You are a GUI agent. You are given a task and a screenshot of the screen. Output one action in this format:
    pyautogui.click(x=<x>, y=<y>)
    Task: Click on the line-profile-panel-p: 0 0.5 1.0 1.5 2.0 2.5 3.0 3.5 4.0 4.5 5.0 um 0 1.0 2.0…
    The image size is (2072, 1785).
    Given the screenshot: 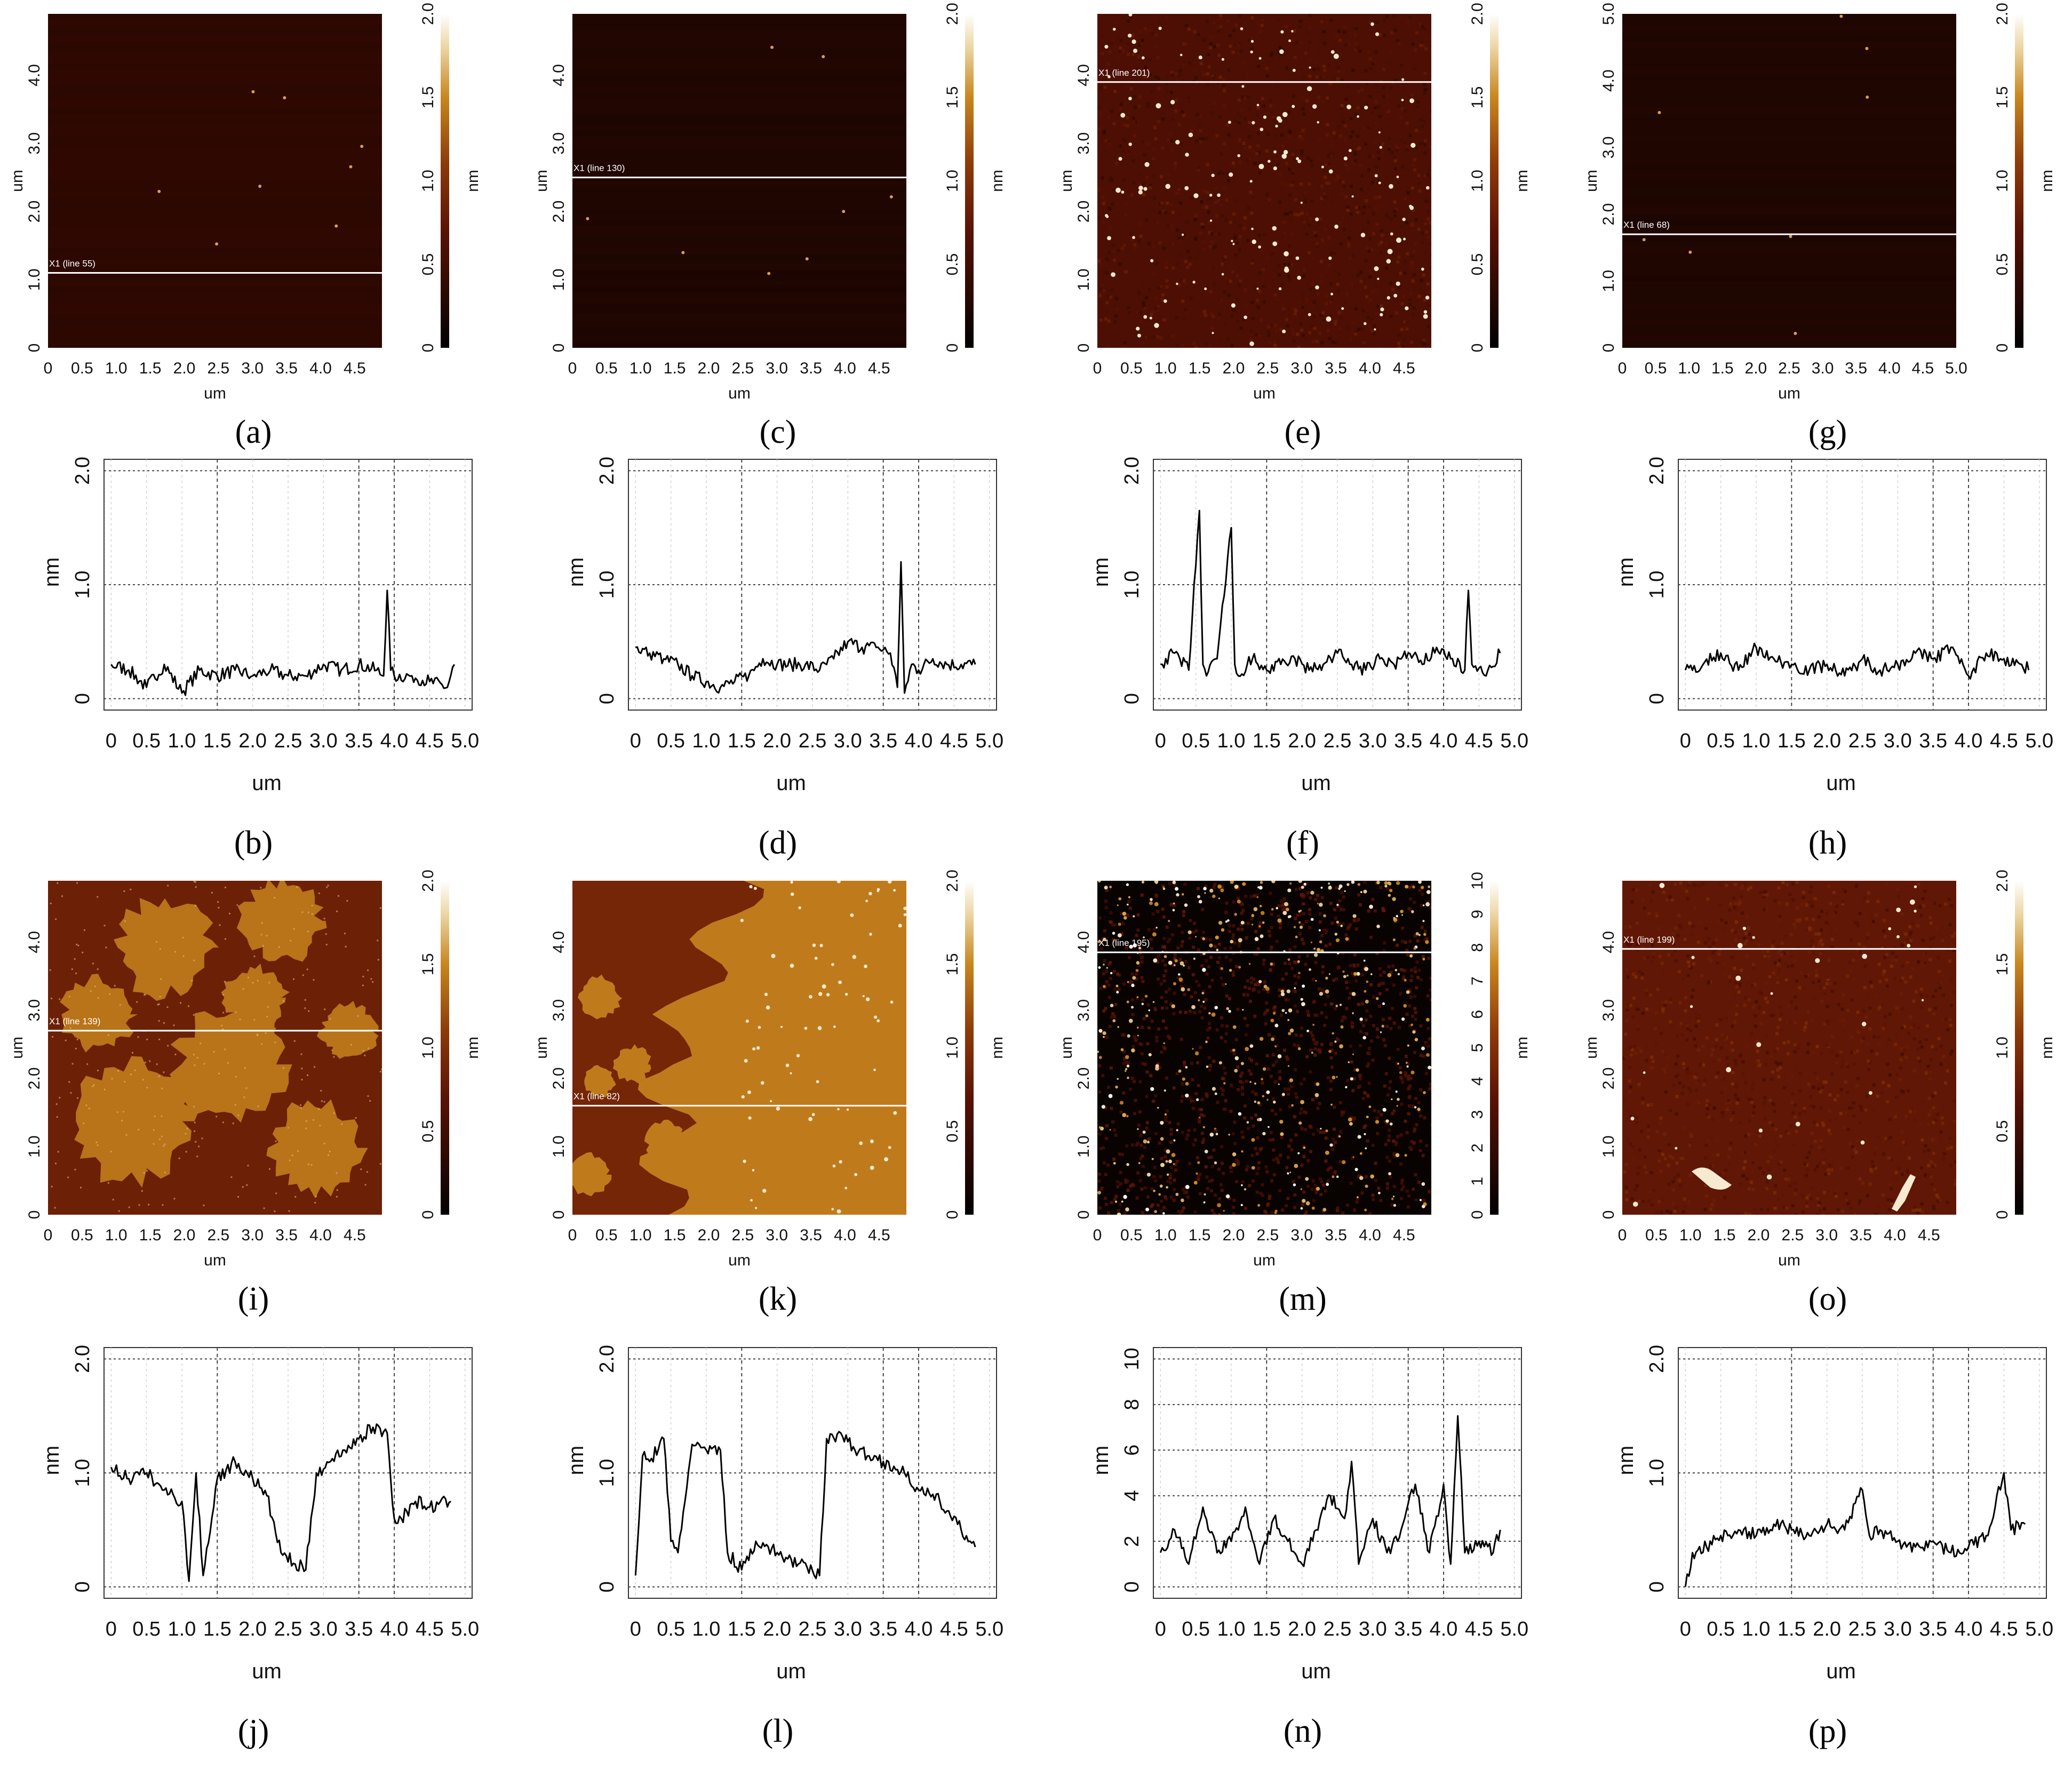 What is the action you would take?
    pyautogui.click(x=1833, y=1547)
    